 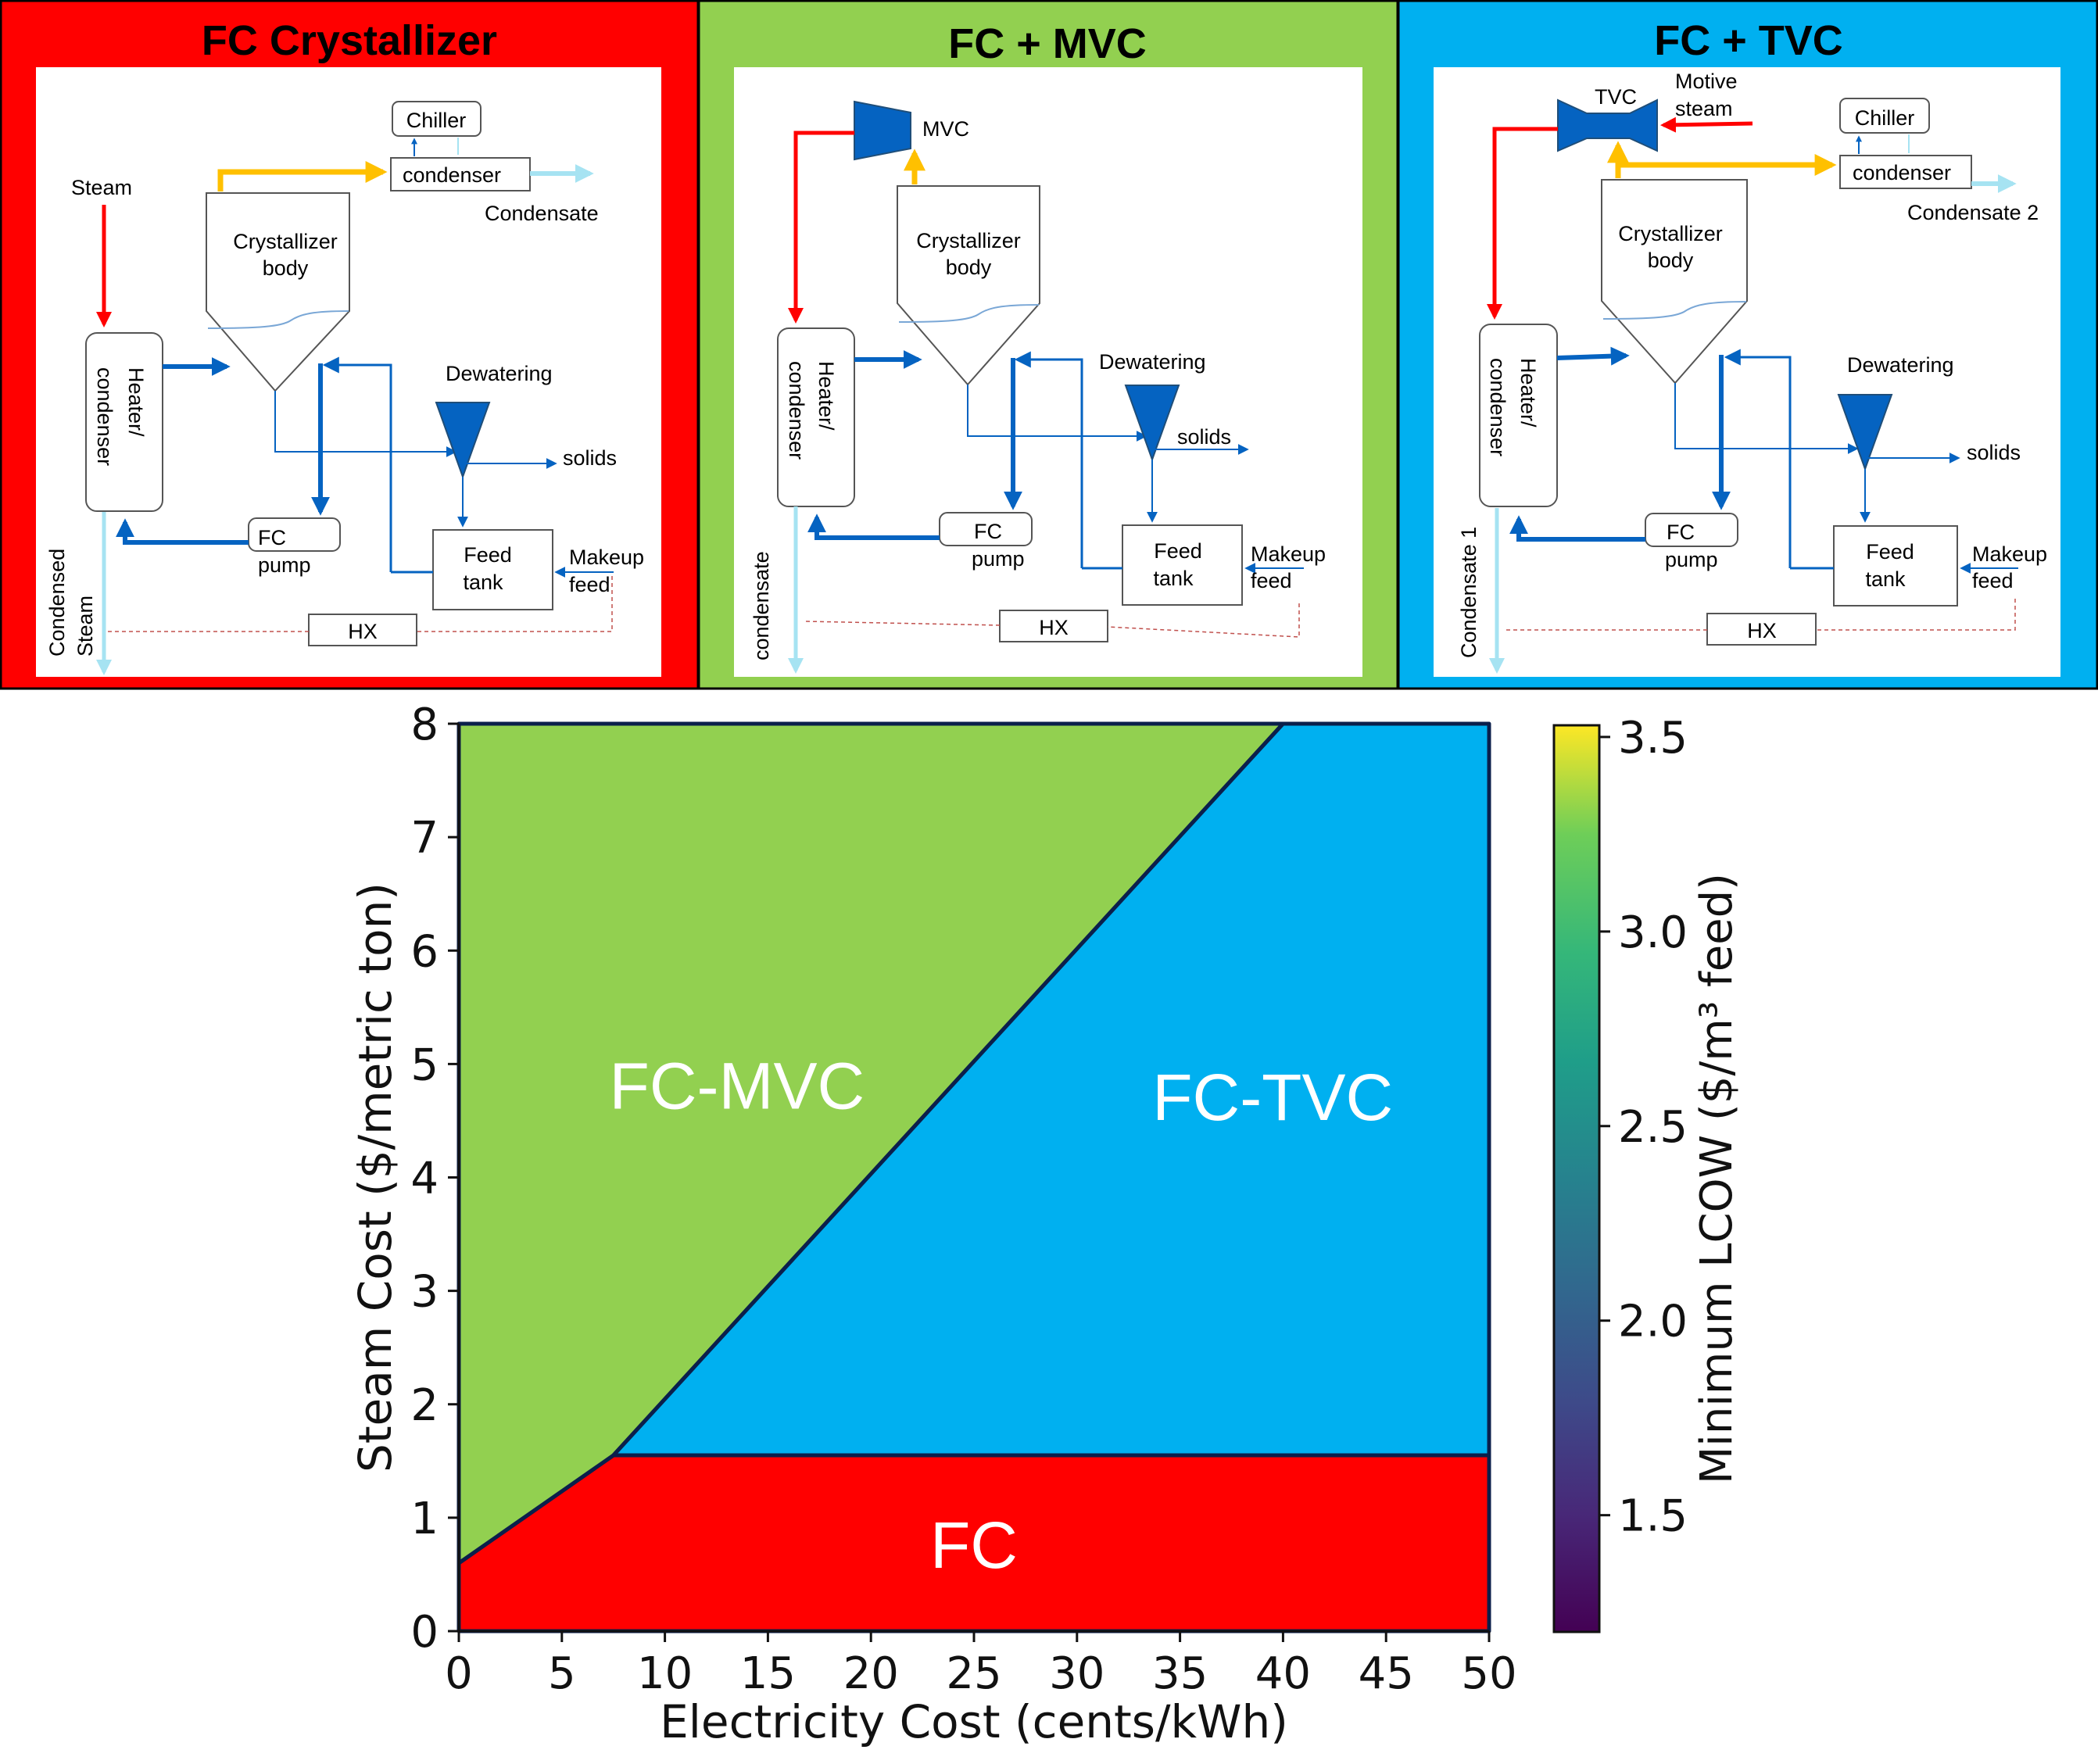 I want to click on condensate-label: Condensate, so click(x=542, y=213).